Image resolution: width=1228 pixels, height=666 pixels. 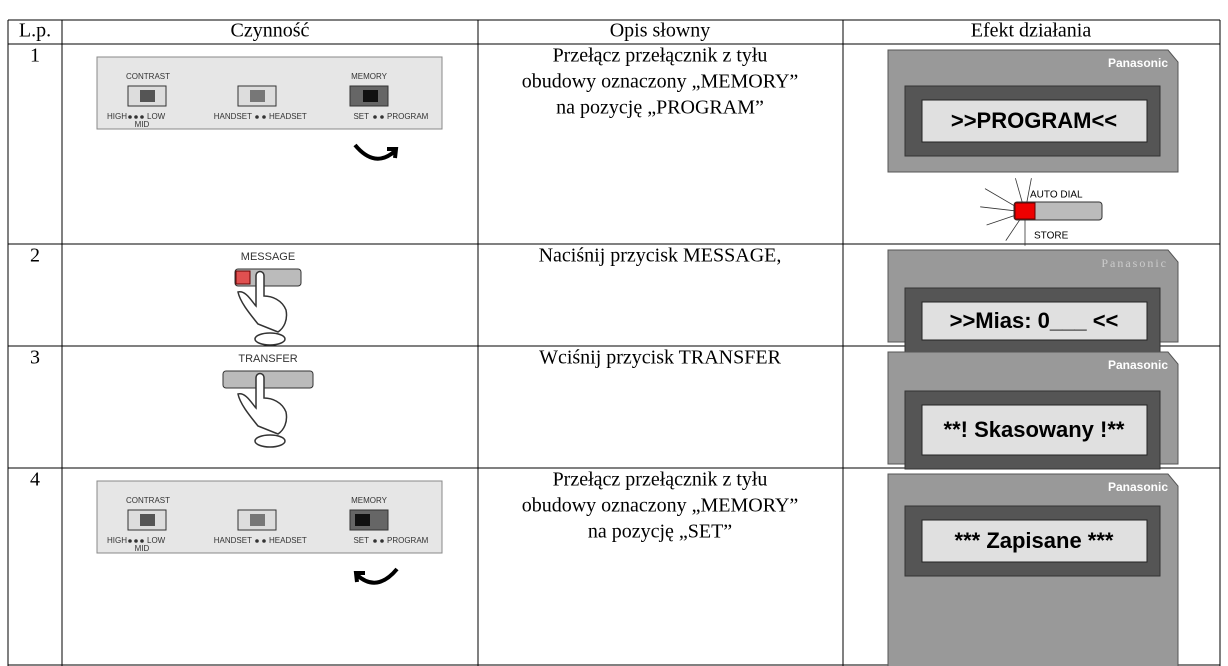 I want to click on display-text: >>Mias: 0___ <<, so click(x=1034, y=320).